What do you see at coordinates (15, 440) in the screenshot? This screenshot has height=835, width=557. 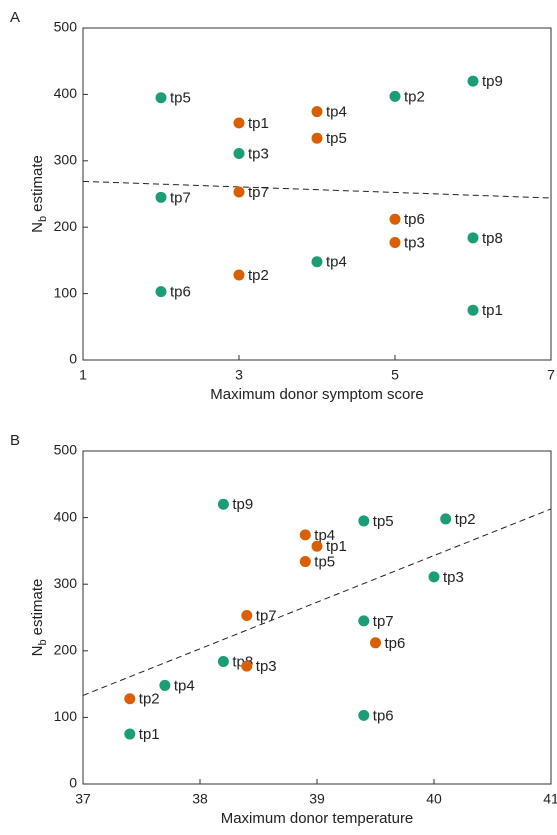 I see `panel-letter: B` at bounding box center [15, 440].